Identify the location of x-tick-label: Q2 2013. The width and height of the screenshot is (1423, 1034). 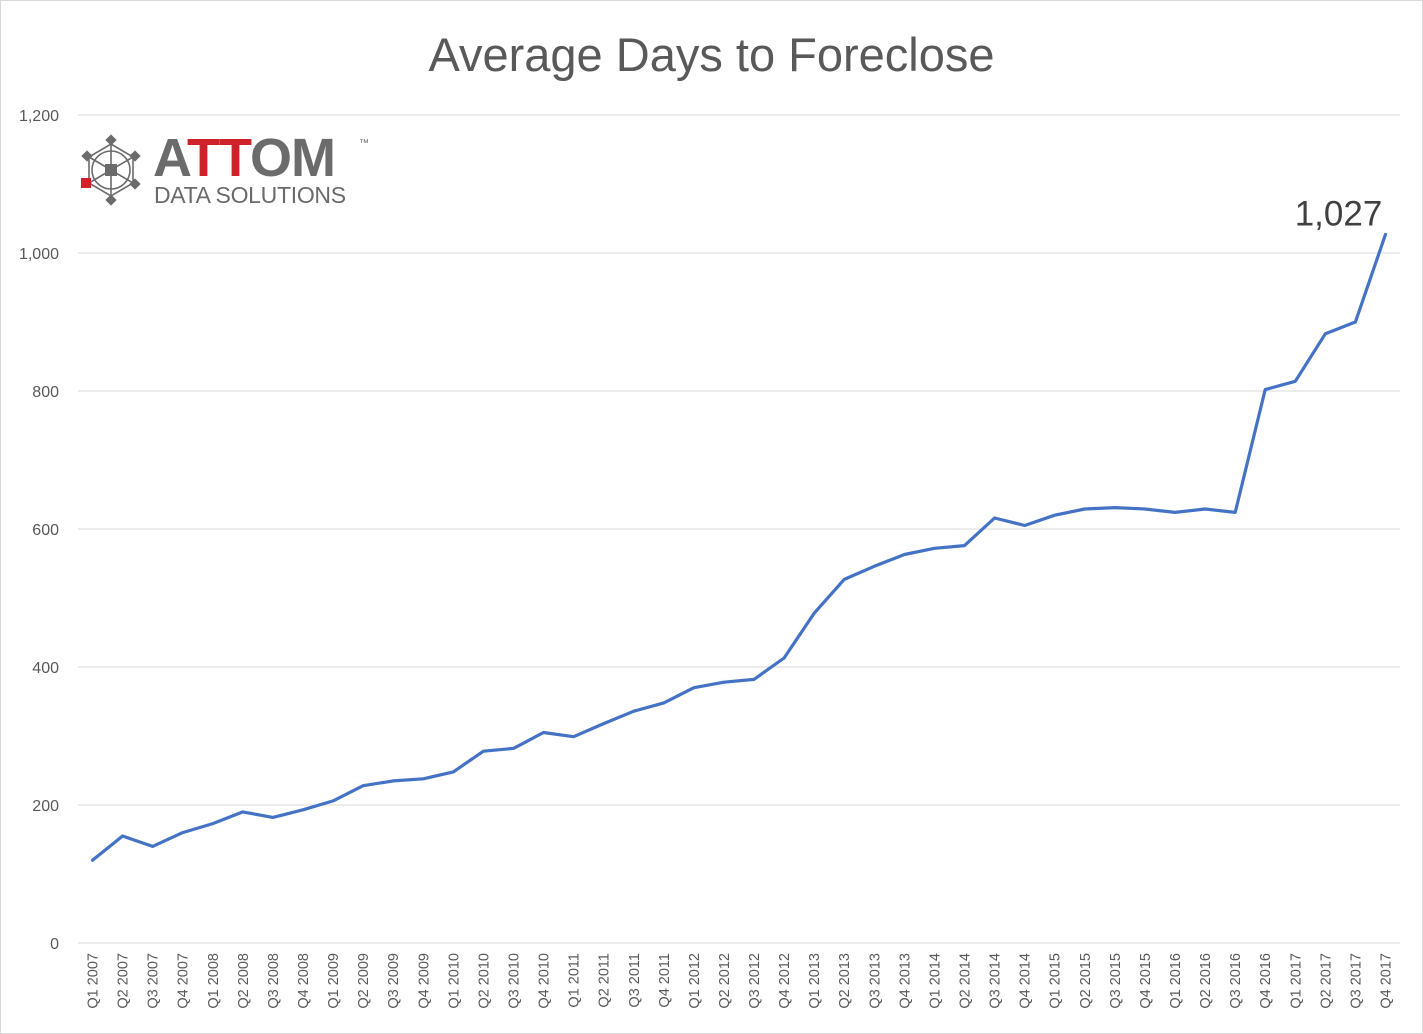
(845, 981).